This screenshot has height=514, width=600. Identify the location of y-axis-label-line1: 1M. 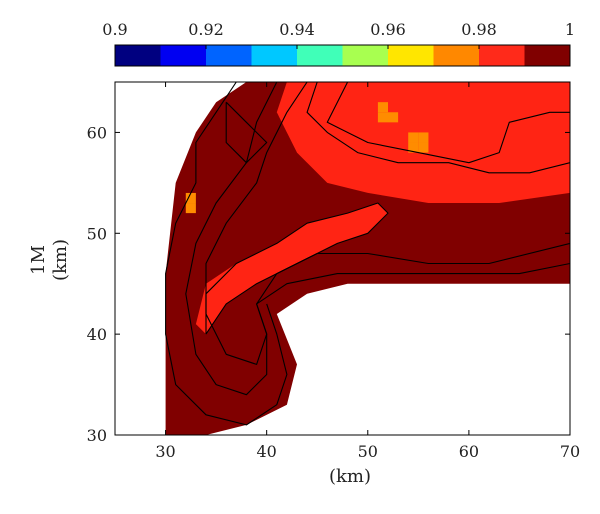
(38, 260).